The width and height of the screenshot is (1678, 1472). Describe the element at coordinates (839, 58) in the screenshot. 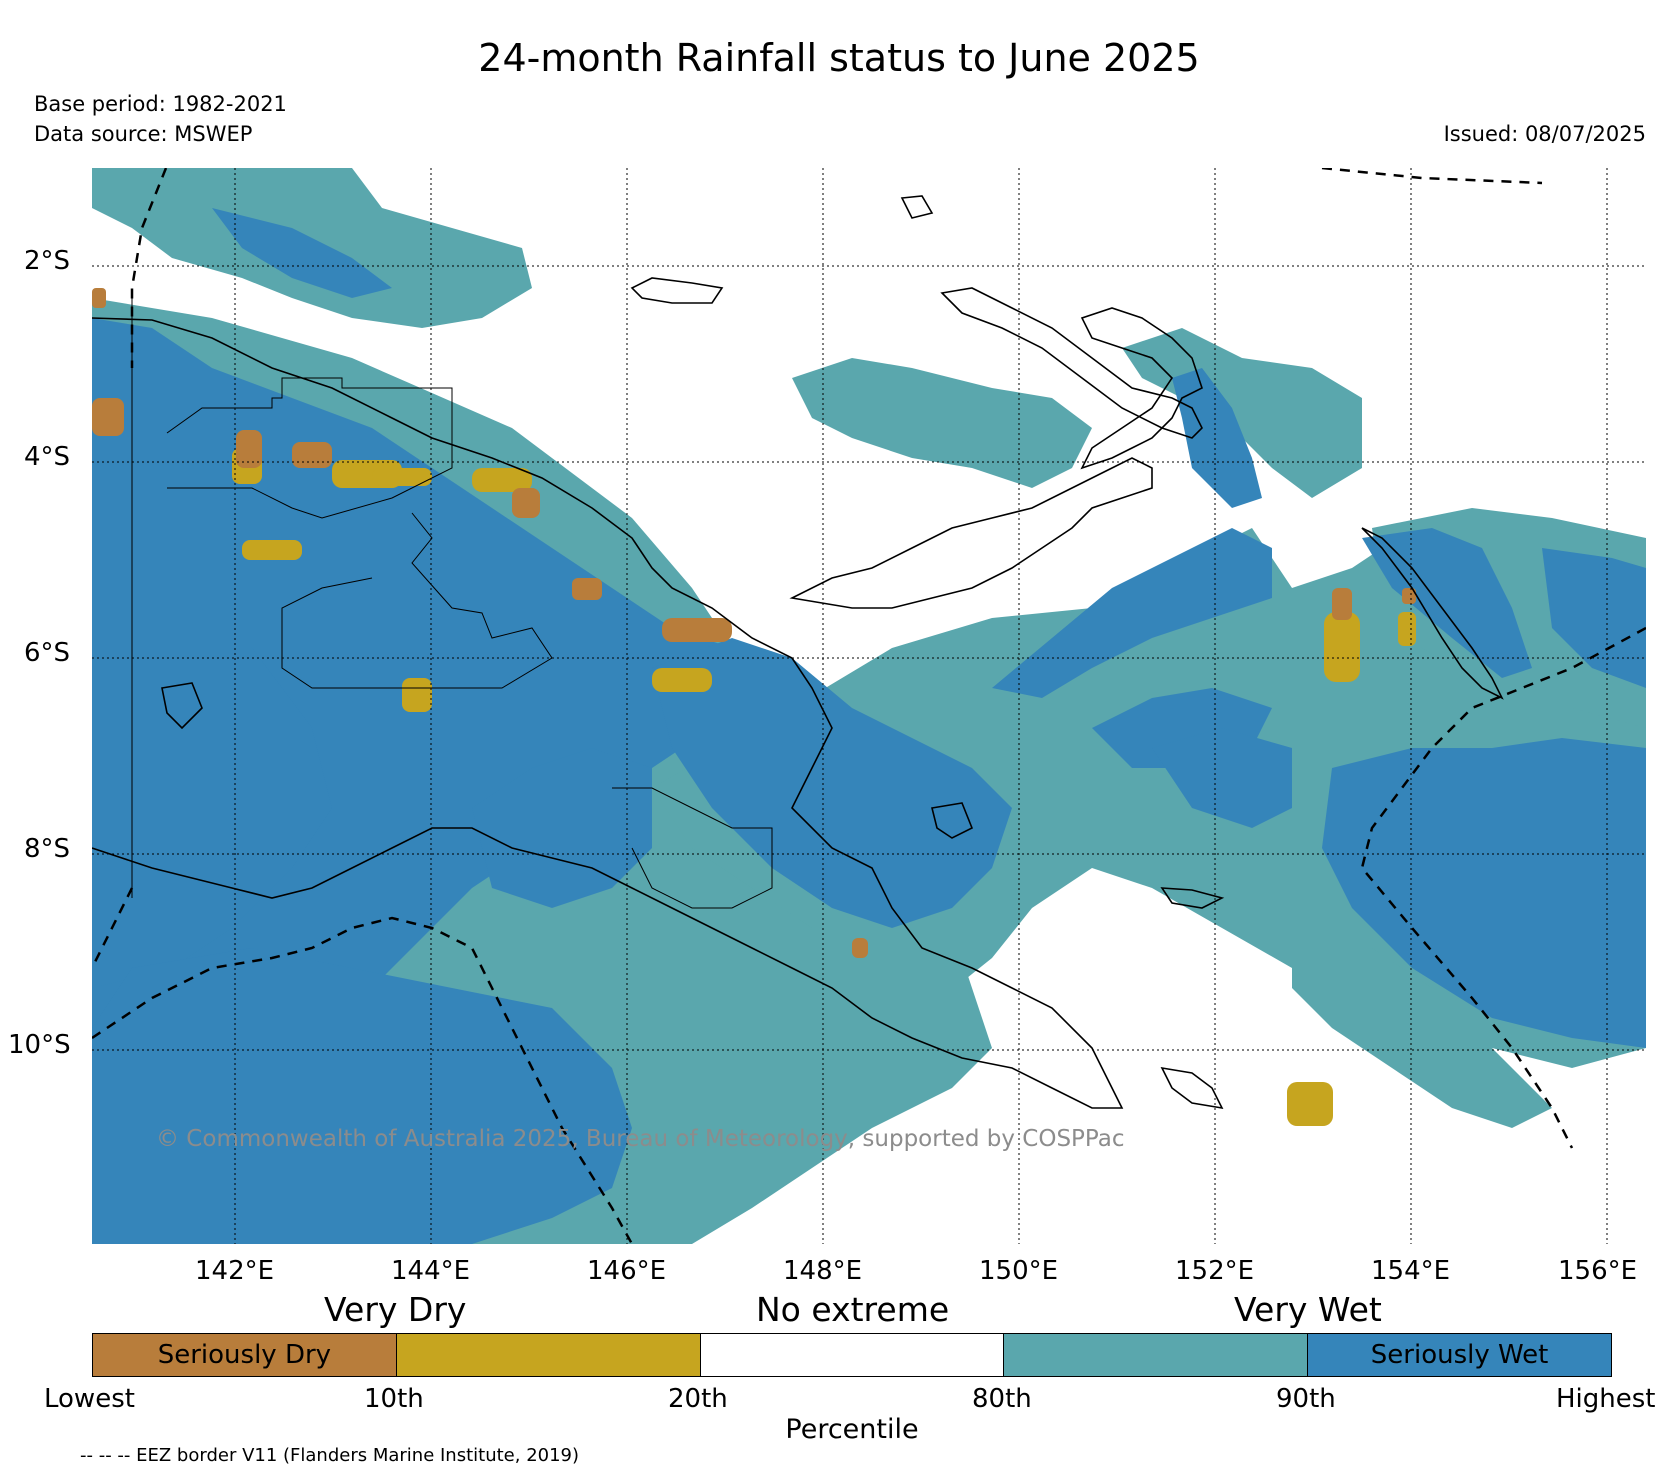

I see `map-title: 24-month Rainfall status to June 2025` at that location.